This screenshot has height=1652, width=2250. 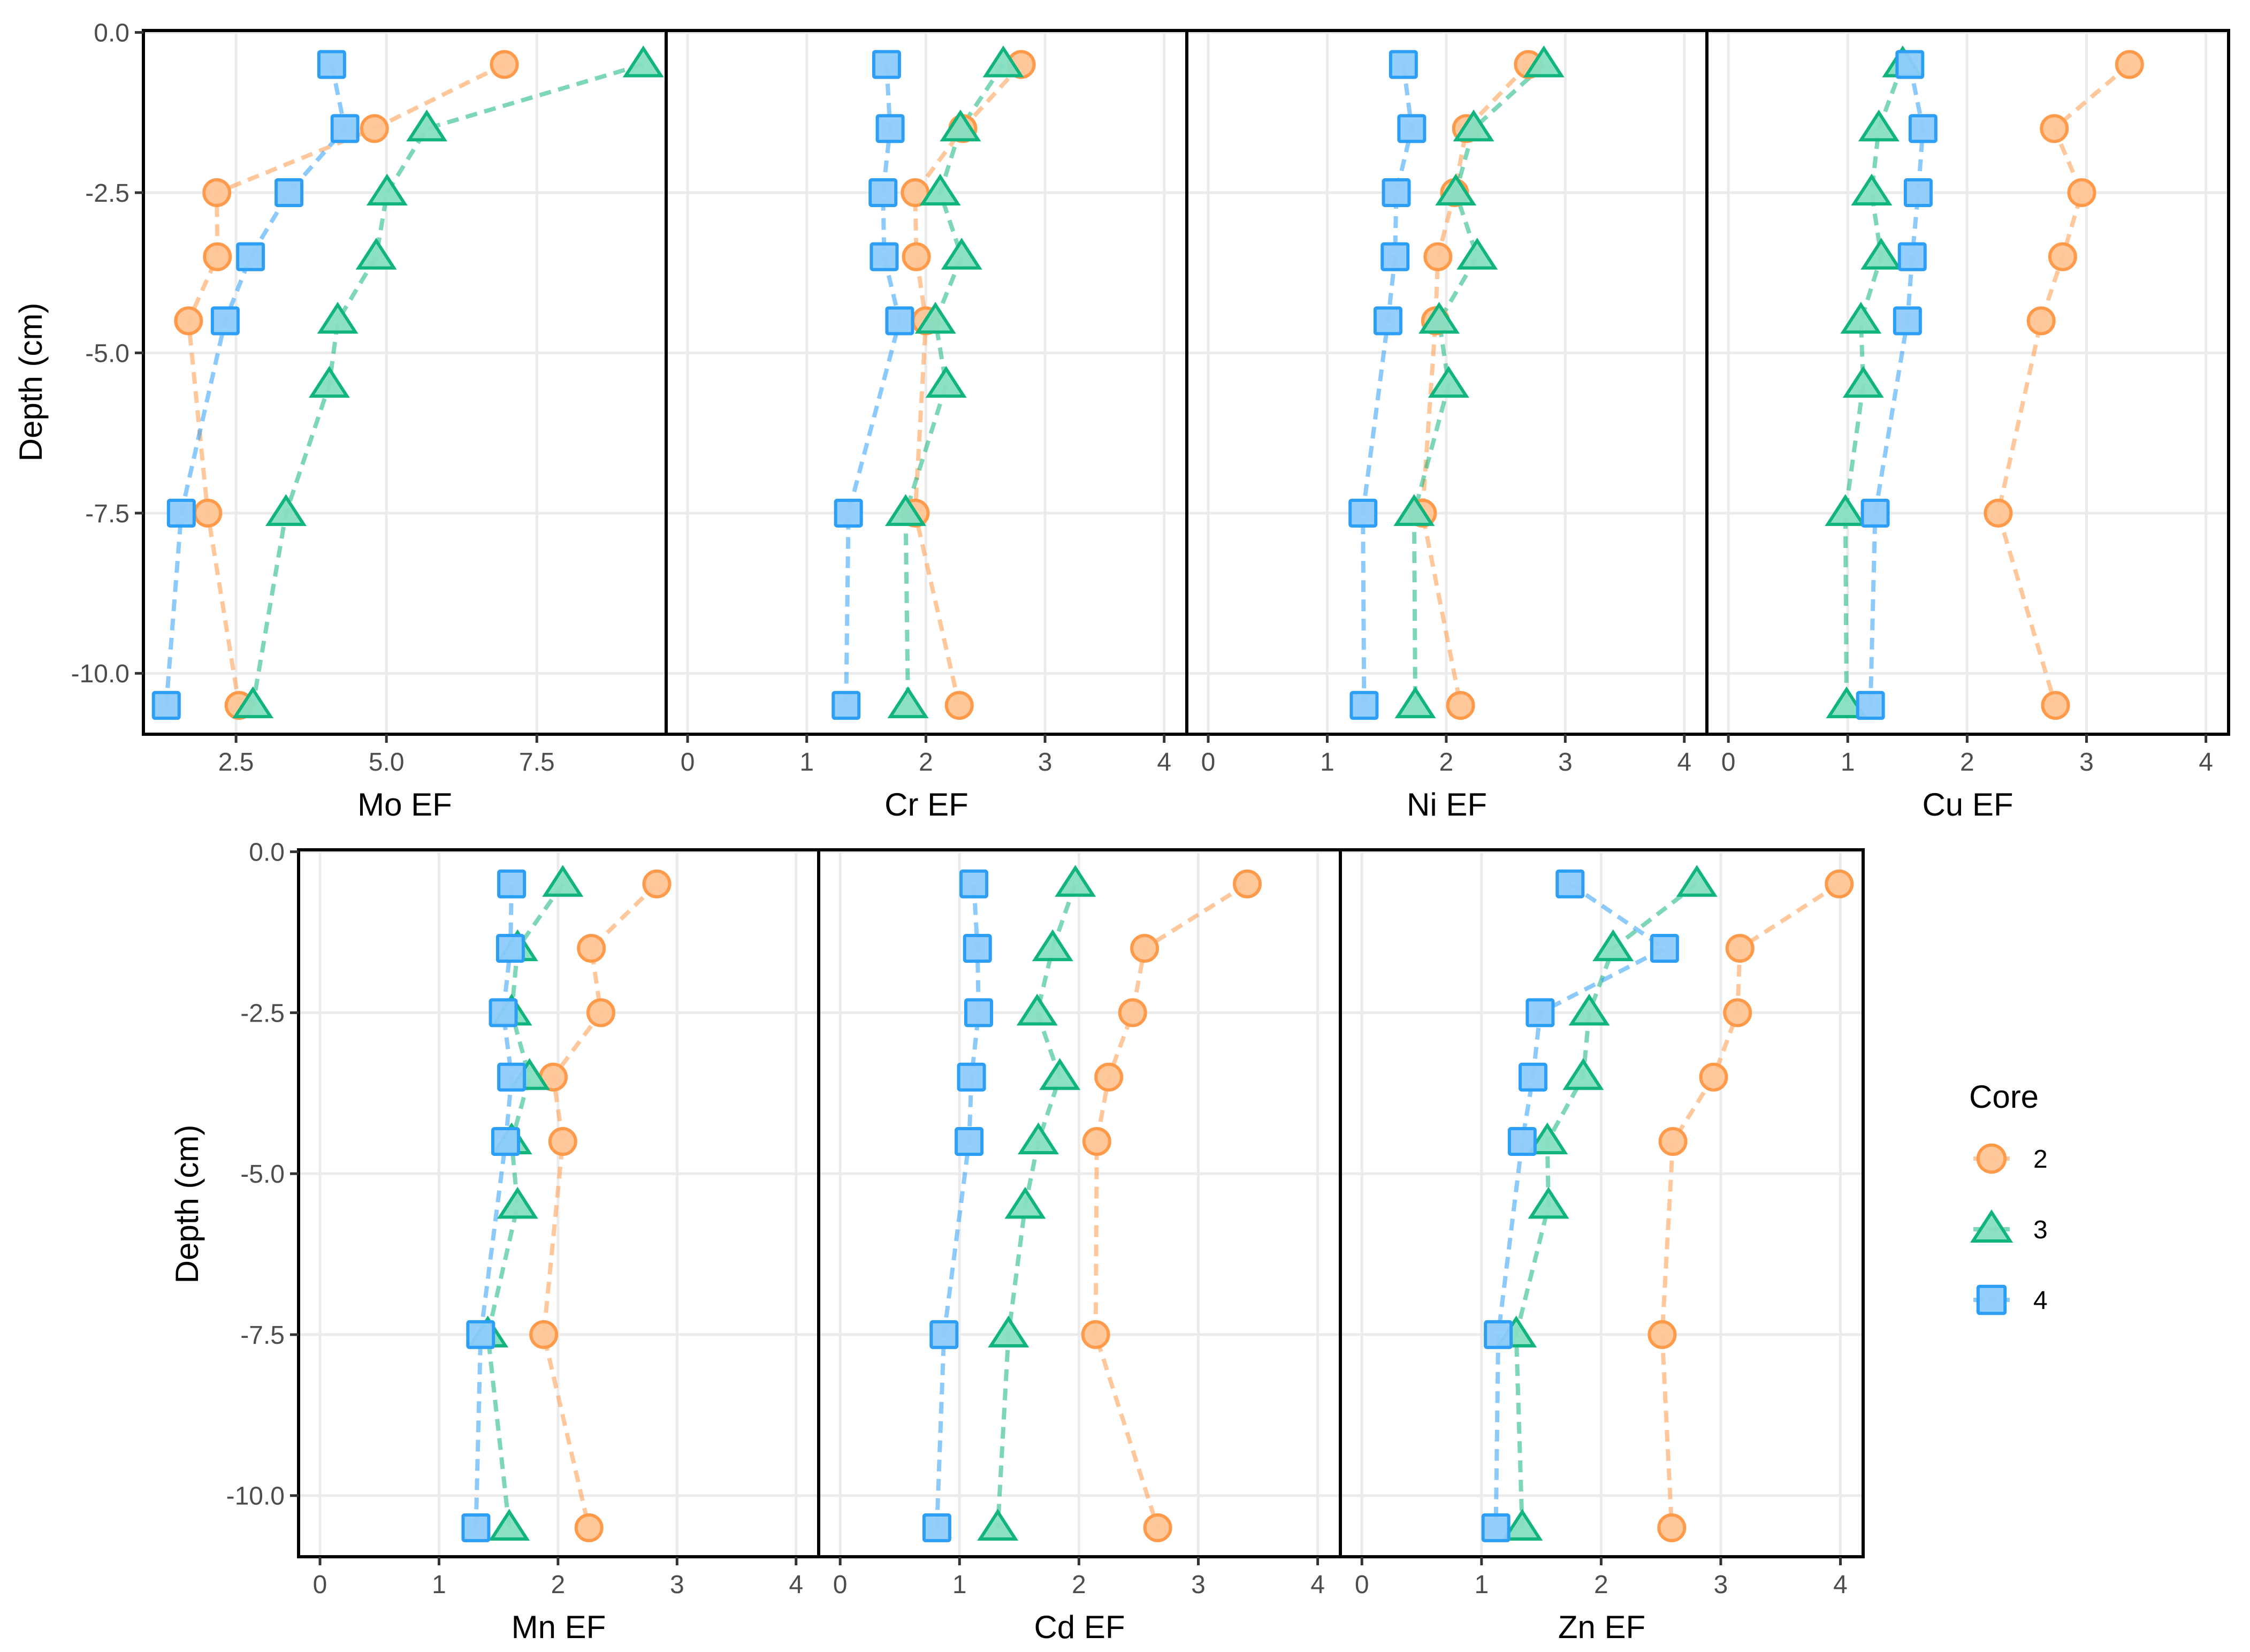 What do you see at coordinates (369, 421) in the screenshot?
I see `panel-mo: 2.5 5.0 7.5 Mo EF 0.0 -2.5 -5.0 -7.5 -10.0` at bounding box center [369, 421].